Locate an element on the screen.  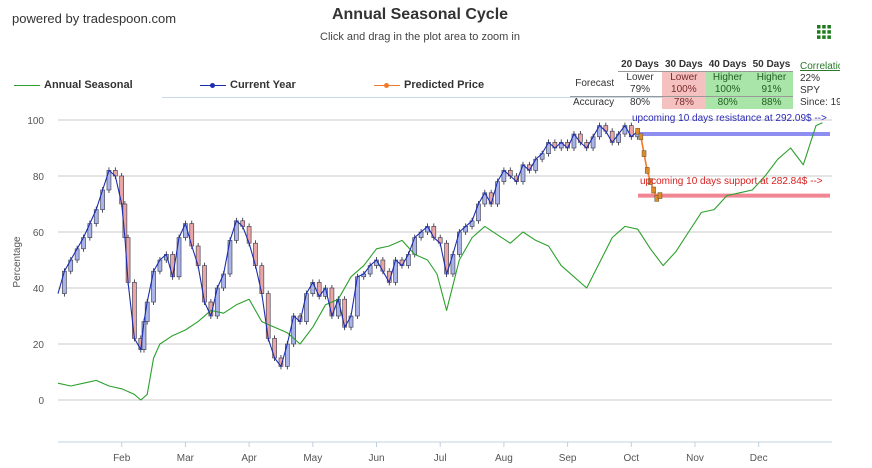
grid-menu-icon is located at coordinates (824, 32).